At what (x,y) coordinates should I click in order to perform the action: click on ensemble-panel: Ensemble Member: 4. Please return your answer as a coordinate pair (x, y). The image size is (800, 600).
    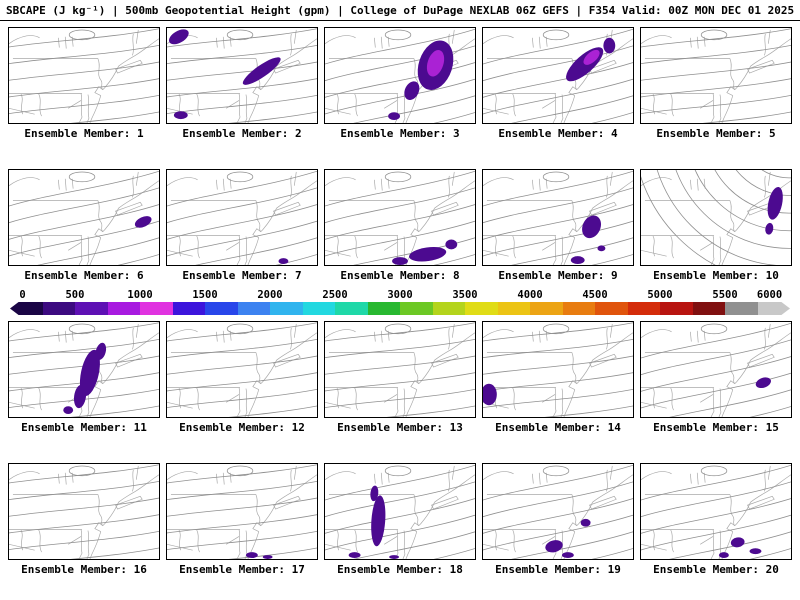
    Looking at the image, I should click on (558, 84).